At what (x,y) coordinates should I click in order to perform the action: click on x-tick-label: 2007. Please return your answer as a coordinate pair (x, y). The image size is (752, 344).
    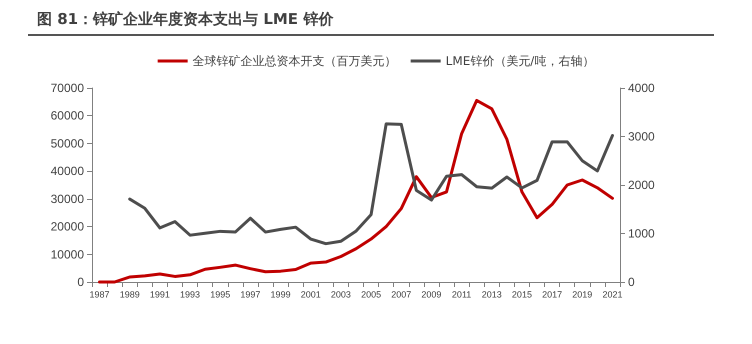
    Looking at the image, I should click on (401, 295).